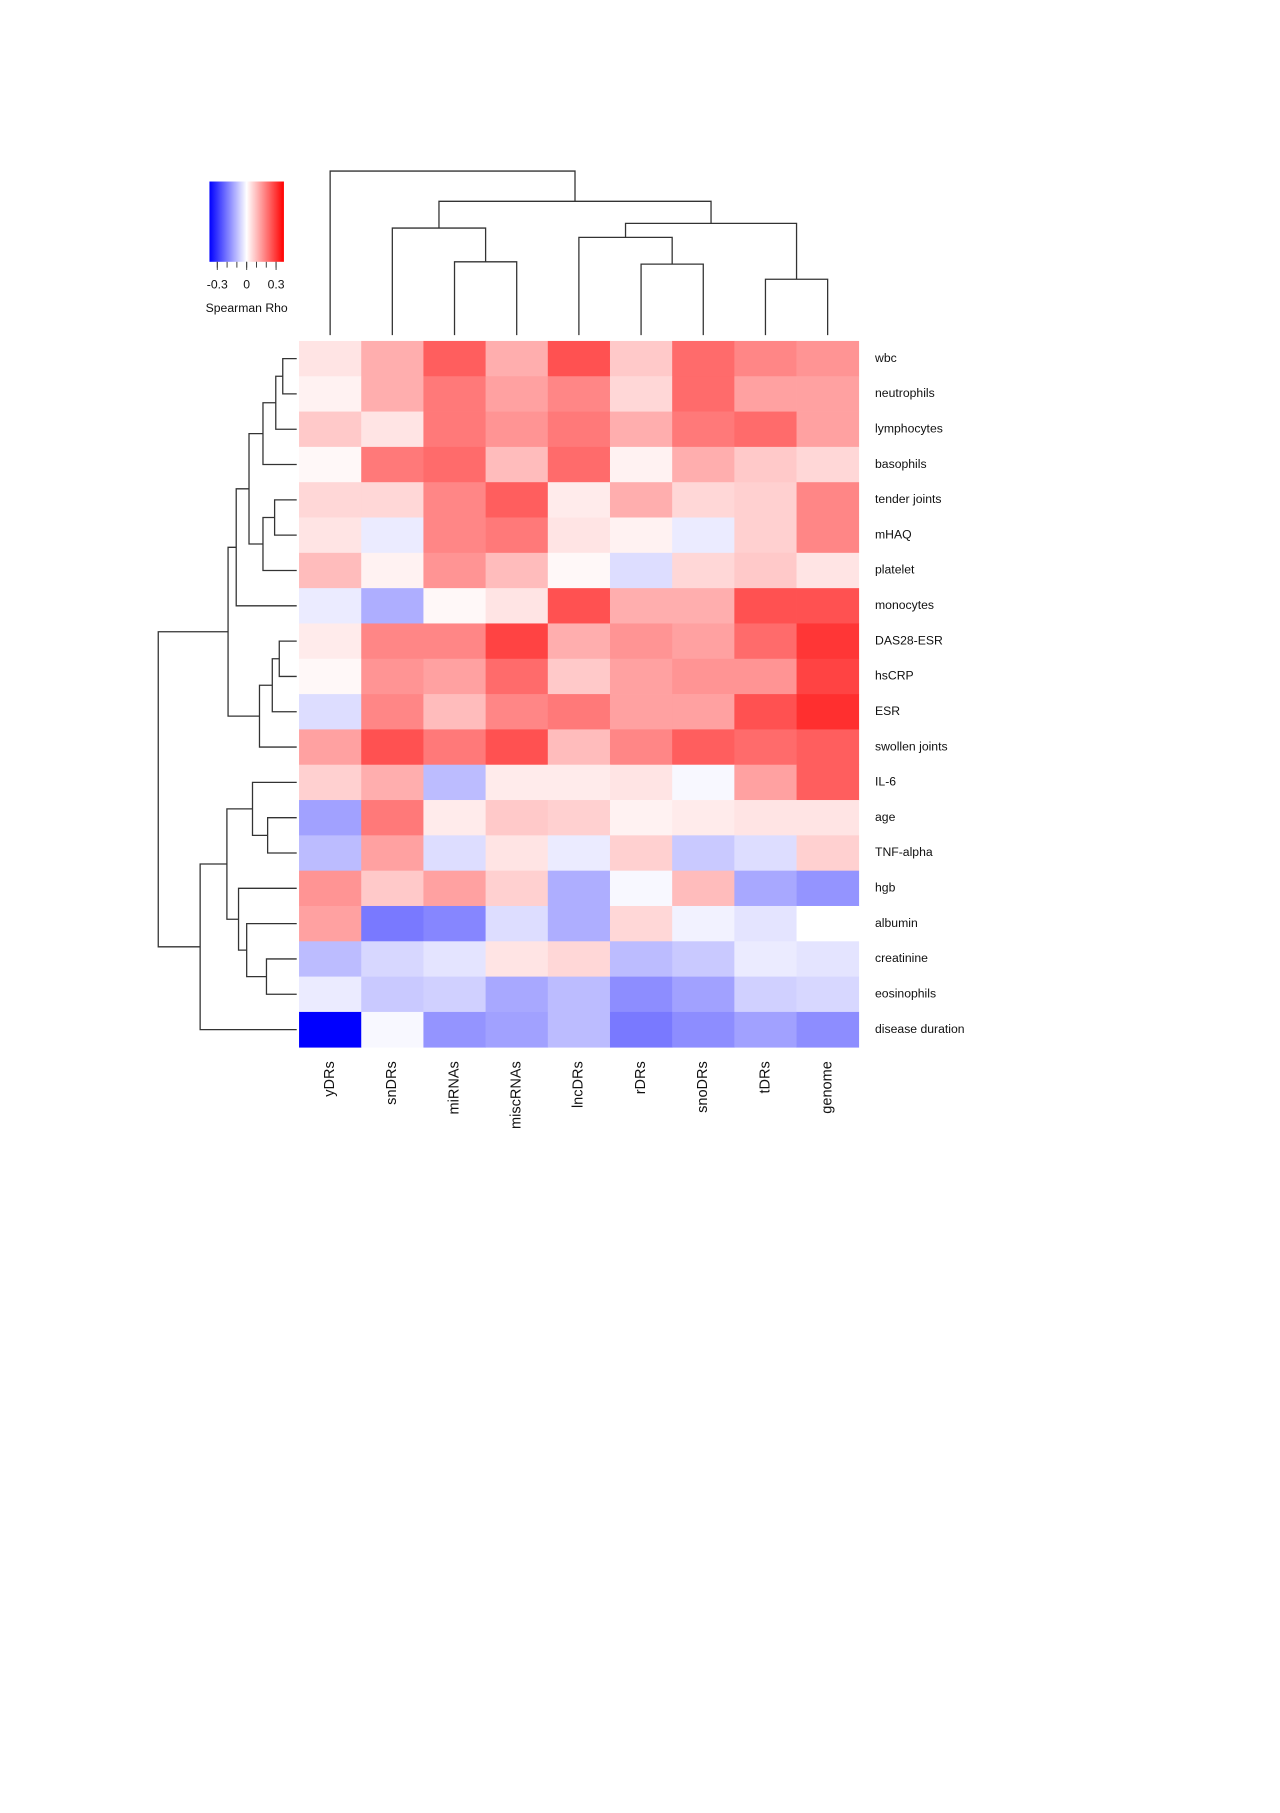 The image size is (1280, 1813). Describe the element at coordinates (641, 1077) in the screenshot. I see `column-label: rDRs` at that location.